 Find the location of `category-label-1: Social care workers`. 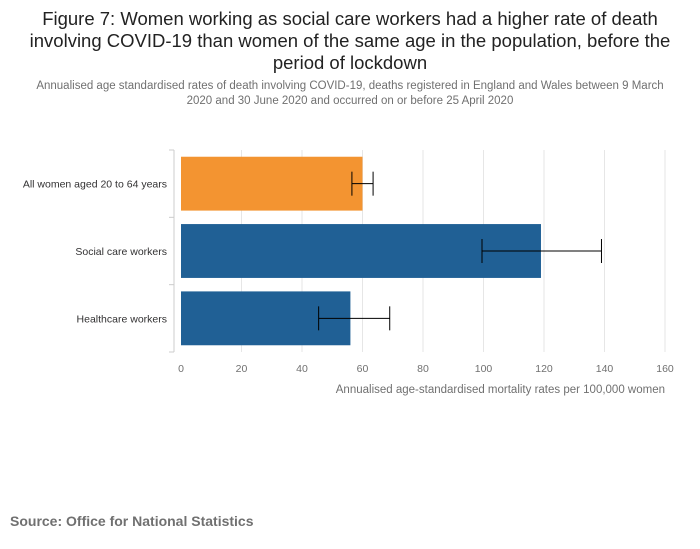

category-label-1: Social care workers is located at coordinates (121, 252).